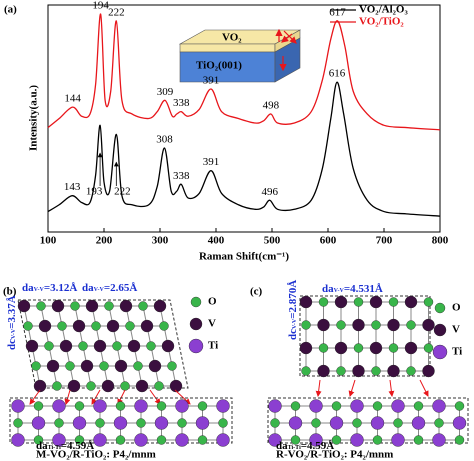 The height and width of the screenshot is (461, 474). What do you see at coordinates (440, 241) in the screenshot?
I see `x-tick-label: 800` at bounding box center [440, 241].